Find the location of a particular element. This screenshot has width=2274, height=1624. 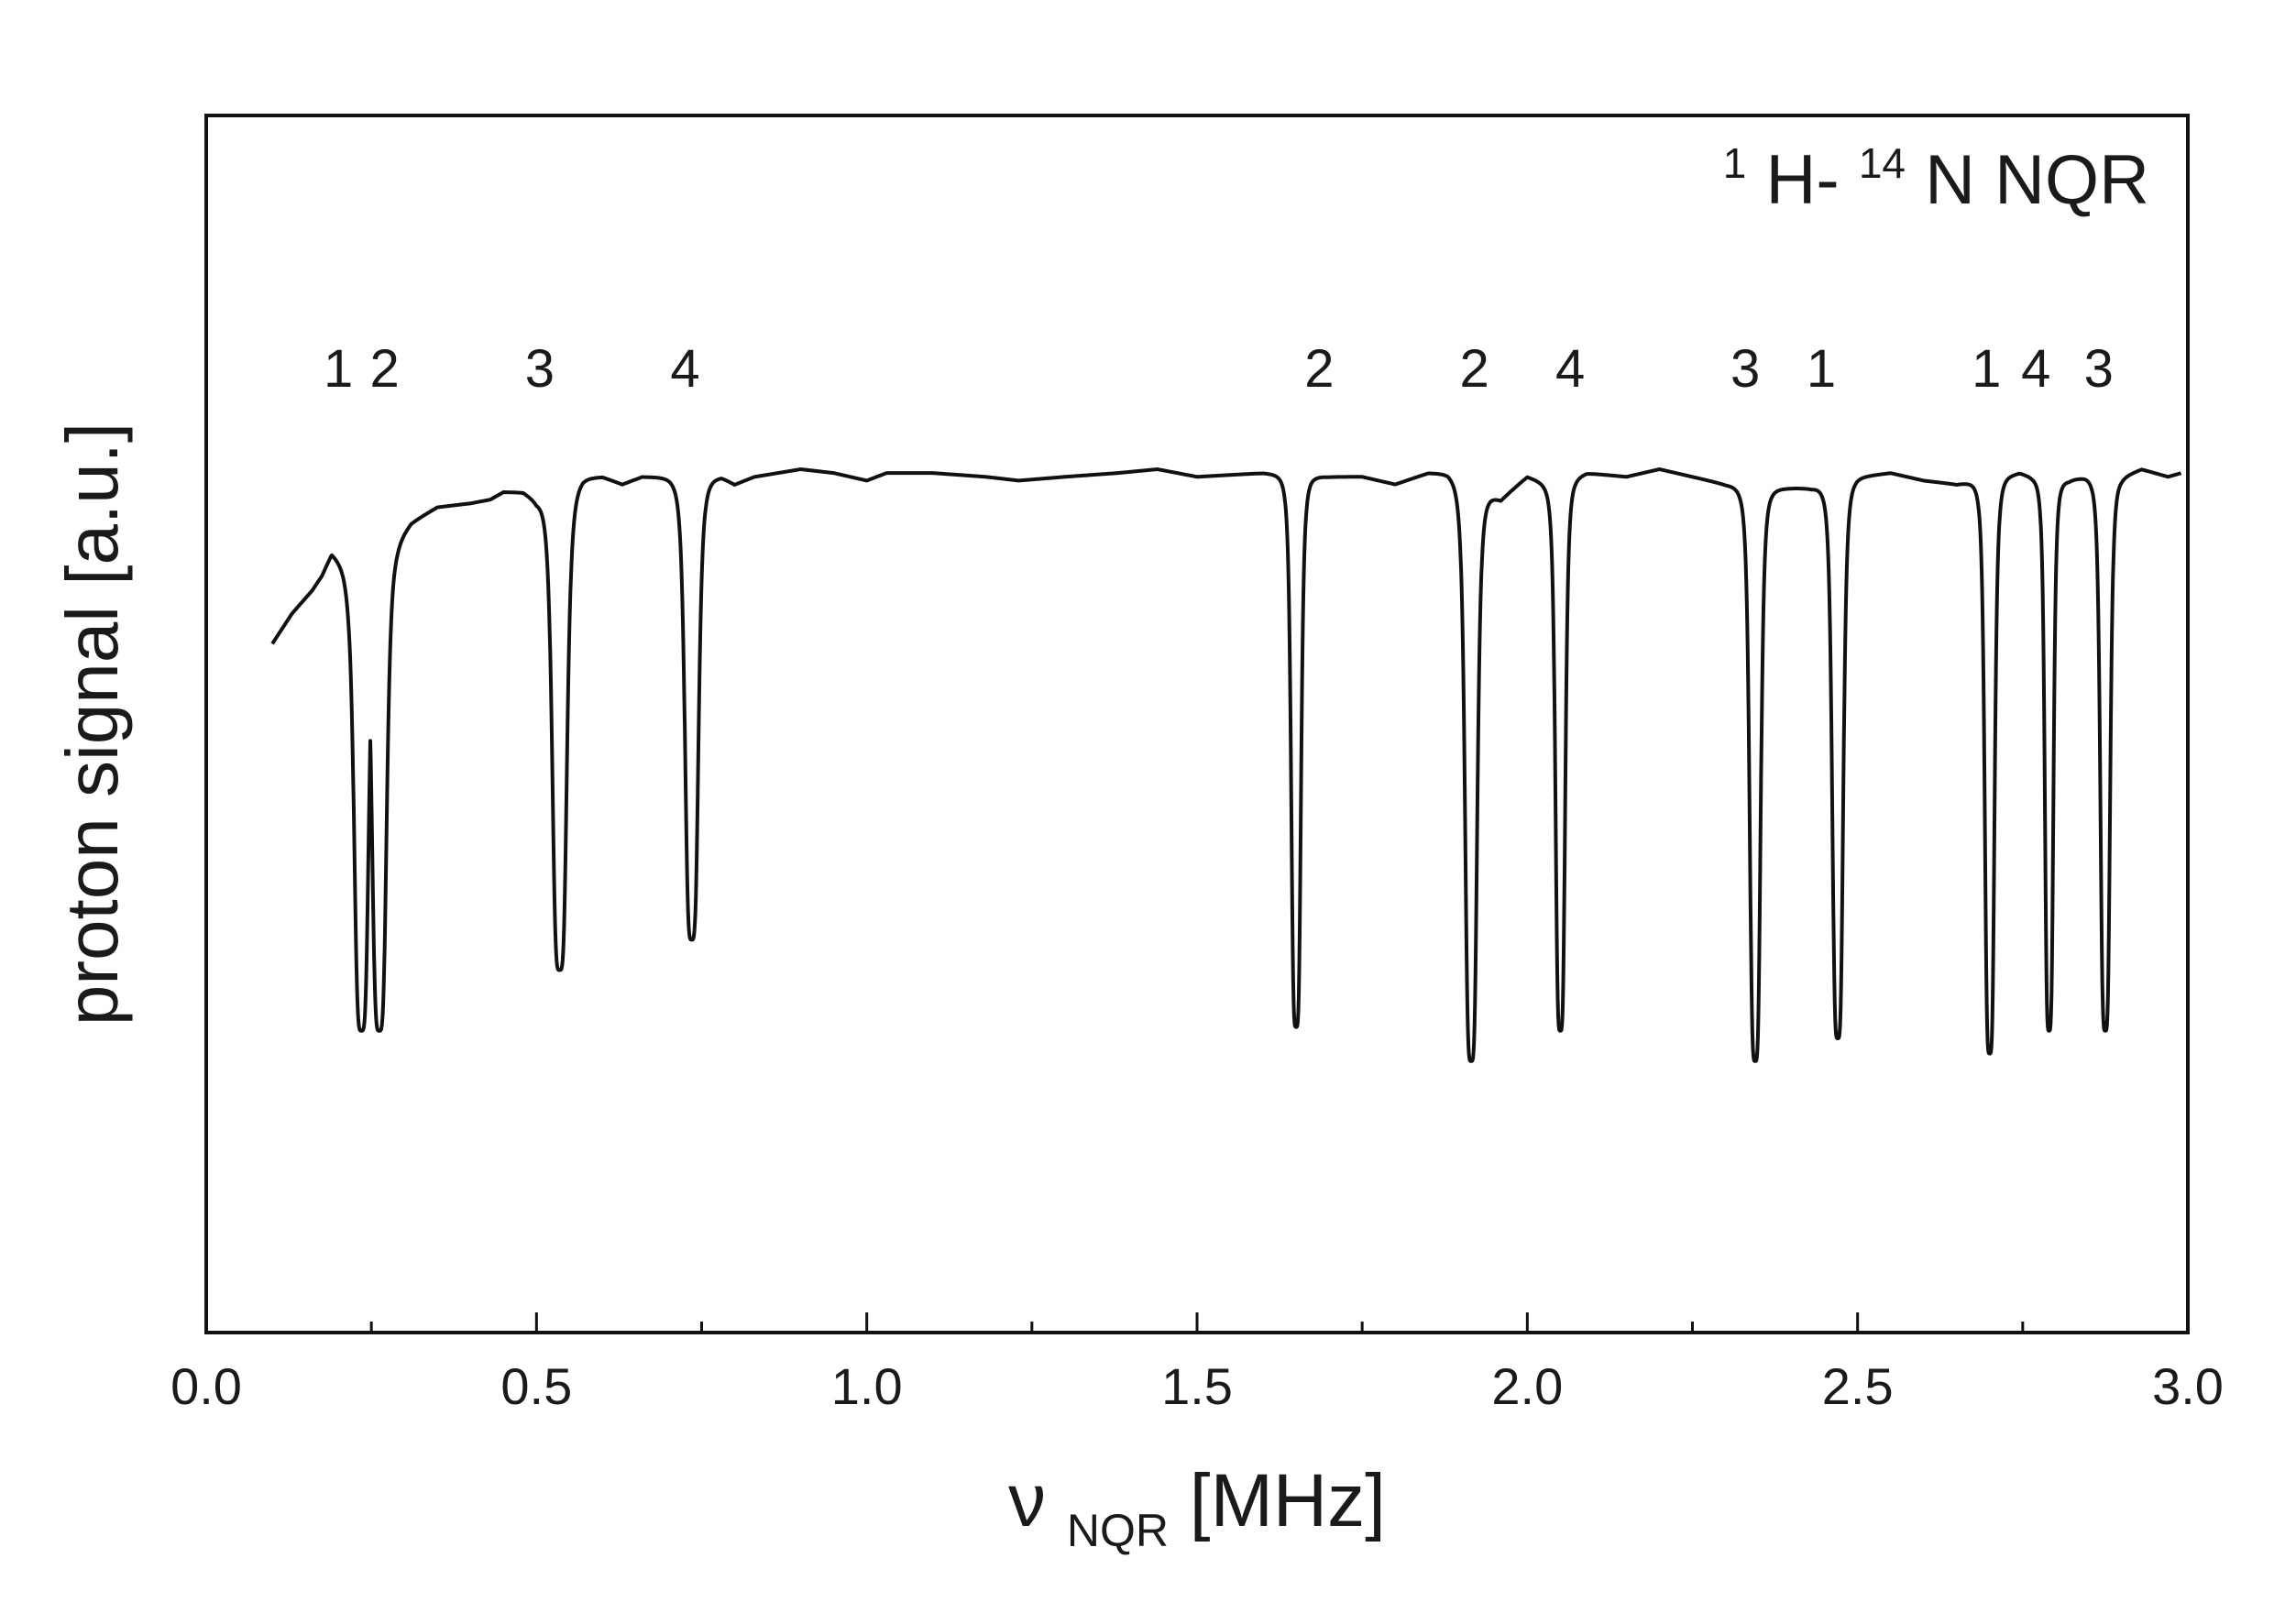

x-tick-label: 1.0 is located at coordinates (867, 1386).